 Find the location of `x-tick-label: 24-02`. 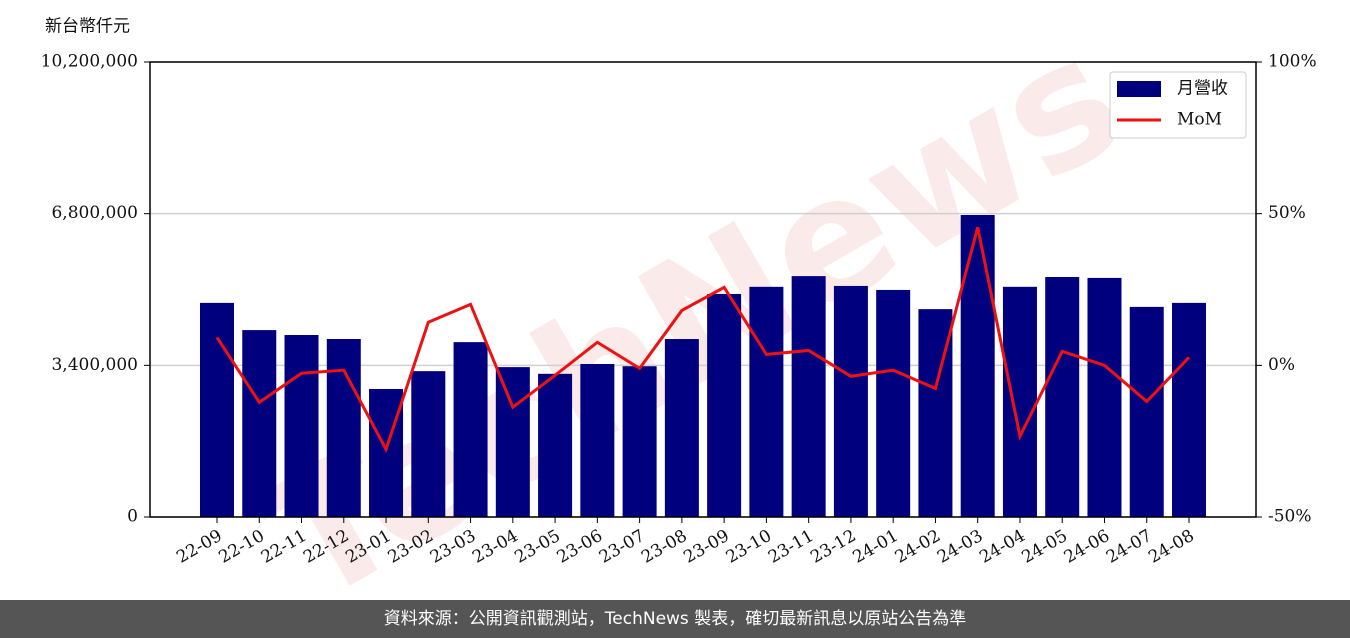

x-tick-label: 24-02 is located at coordinates (918, 547).